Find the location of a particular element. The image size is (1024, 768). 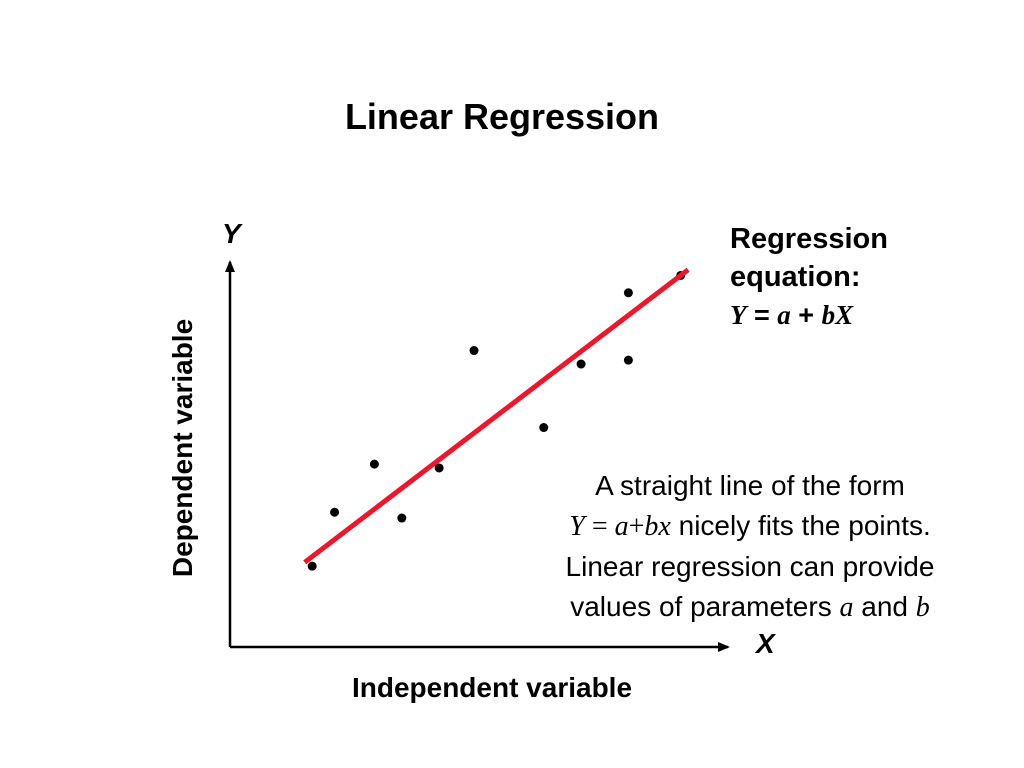

note-line2: Y = a+bx nicely fits the points. is located at coordinates (750, 526).